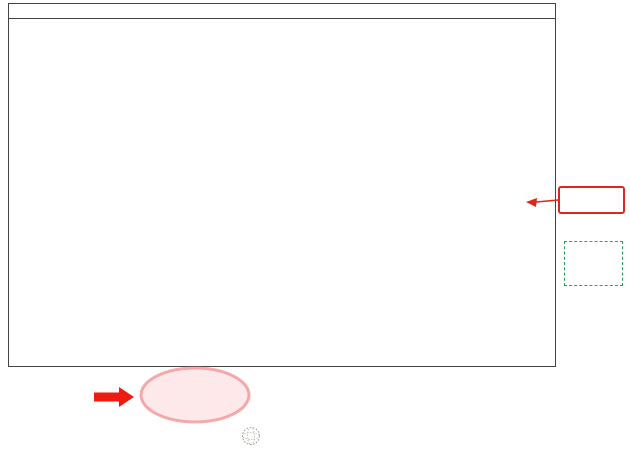 The height and width of the screenshot is (453, 630). Describe the element at coordinates (114, 397) in the screenshot. I see `red-arrow-icon` at that location.